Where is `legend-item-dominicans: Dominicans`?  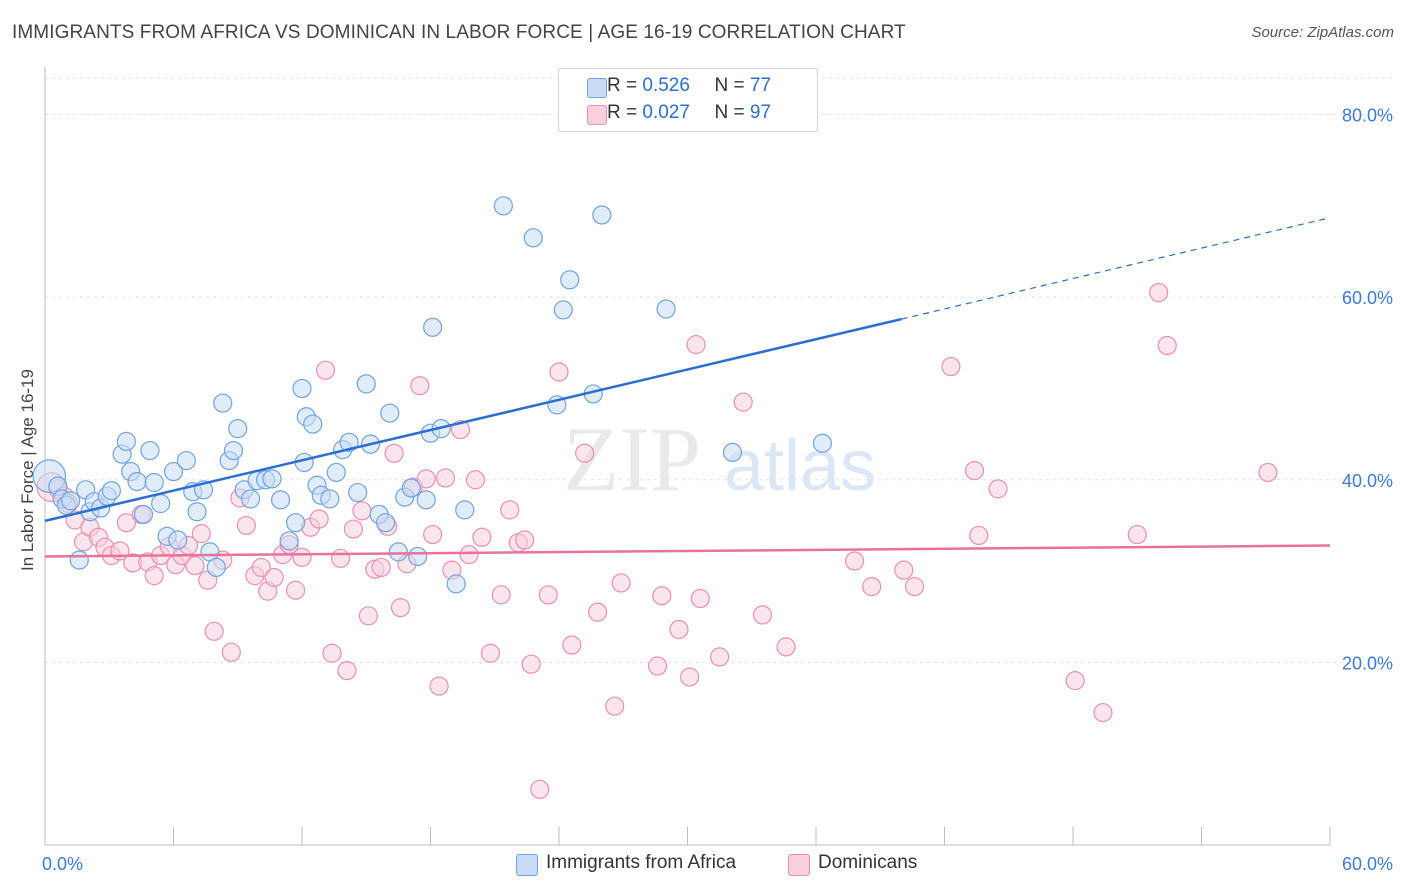
legend-item-dominicans: Dominicans is located at coordinates (853, 864).